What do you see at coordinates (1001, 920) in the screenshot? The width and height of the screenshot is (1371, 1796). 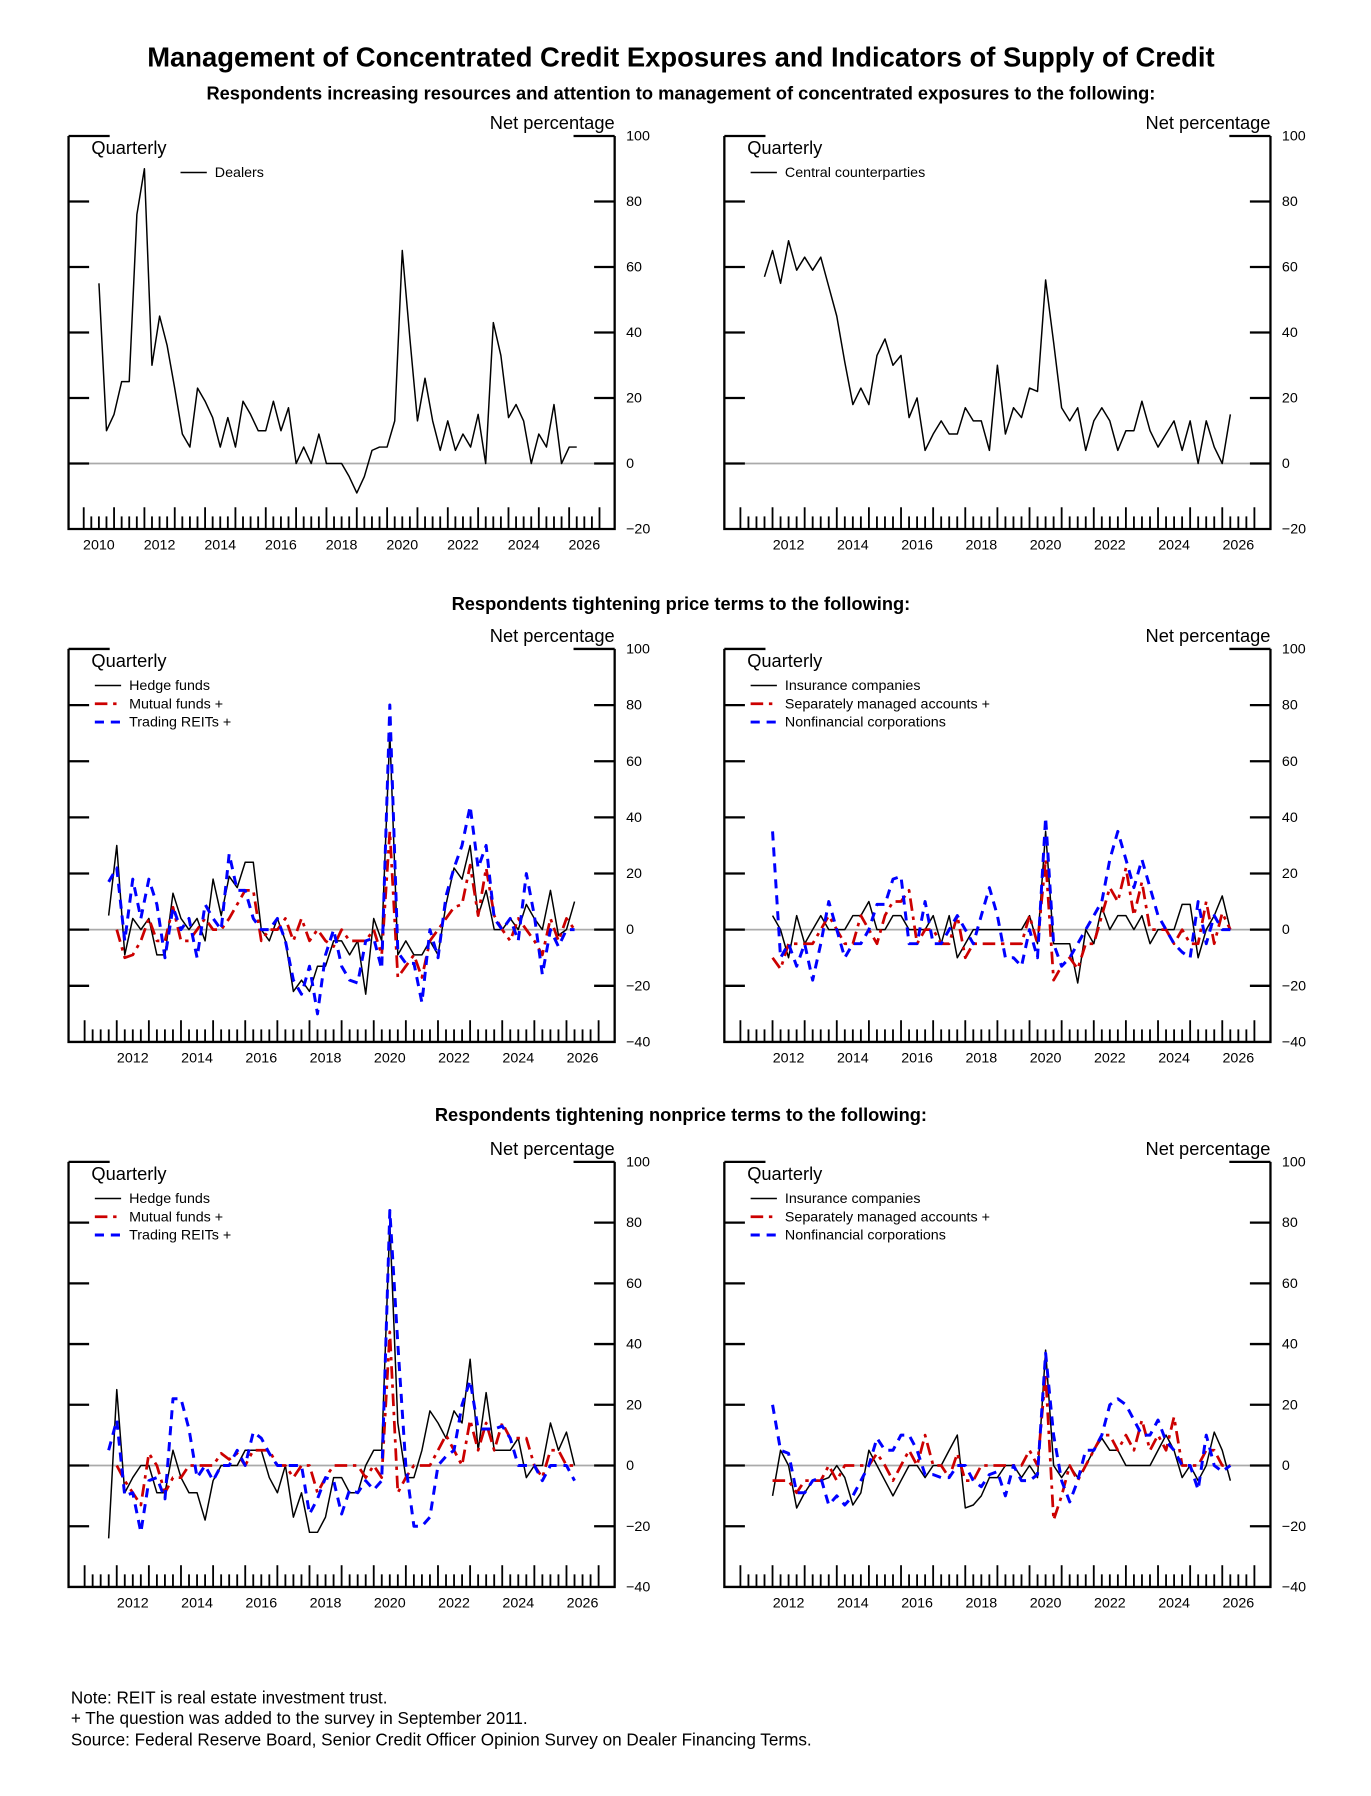 I see `series-line-separately-managed-accounts` at bounding box center [1001, 920].